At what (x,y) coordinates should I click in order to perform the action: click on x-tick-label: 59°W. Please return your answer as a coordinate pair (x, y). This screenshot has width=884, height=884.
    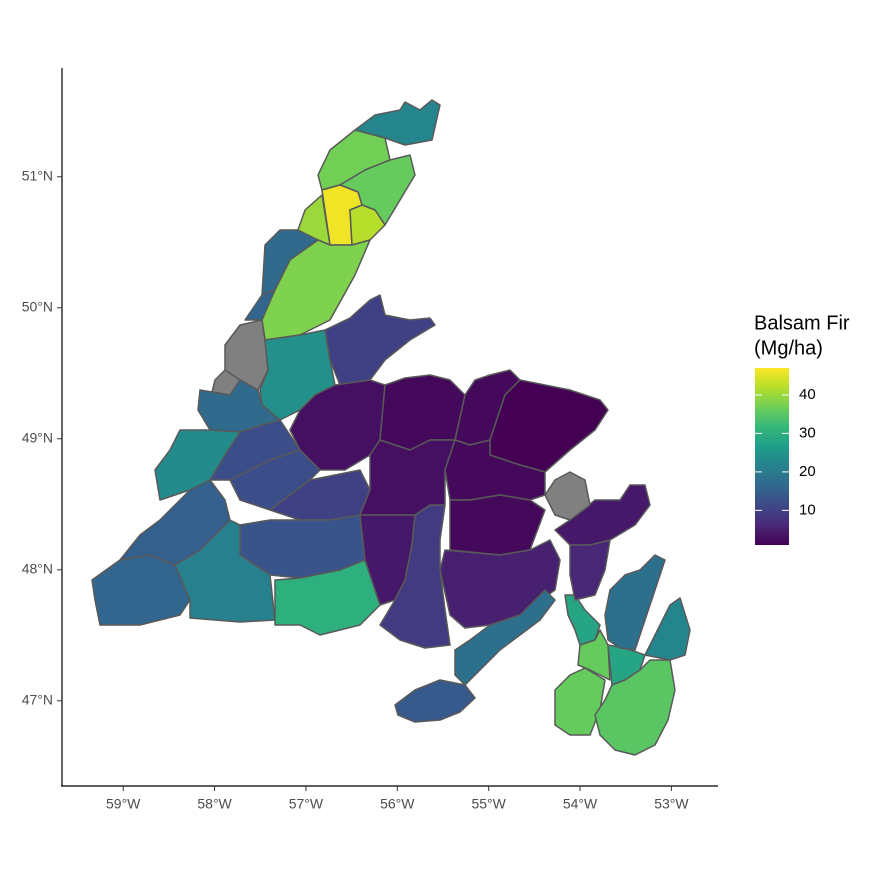
    Looking at the image, I should click on (123, 804).